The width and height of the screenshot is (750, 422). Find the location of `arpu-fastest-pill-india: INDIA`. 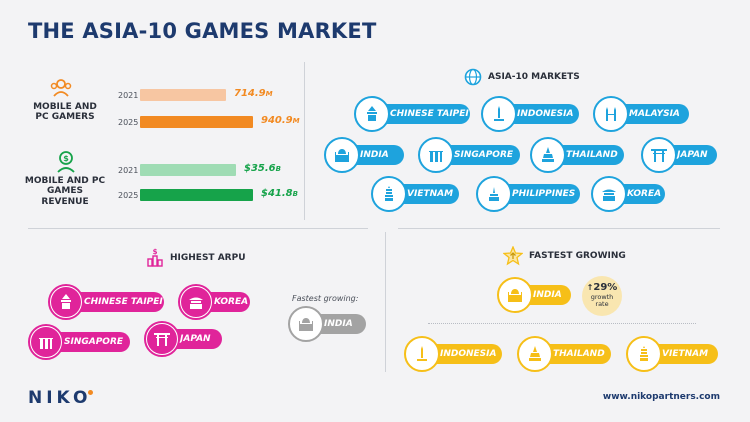

arpu-fastest-pill-india: INDIA is located at coordinates (327, 324).